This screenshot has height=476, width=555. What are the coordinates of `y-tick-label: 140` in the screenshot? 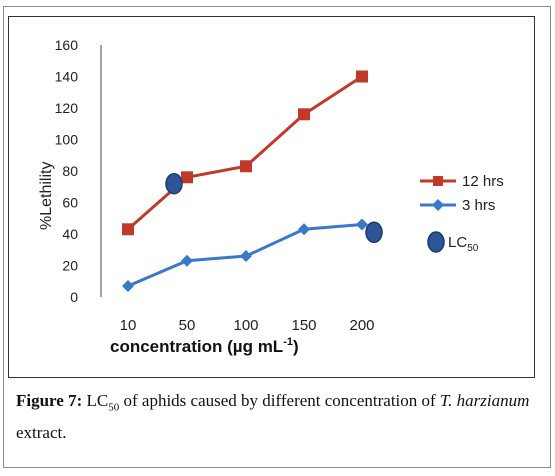 It's located at (67, 77).